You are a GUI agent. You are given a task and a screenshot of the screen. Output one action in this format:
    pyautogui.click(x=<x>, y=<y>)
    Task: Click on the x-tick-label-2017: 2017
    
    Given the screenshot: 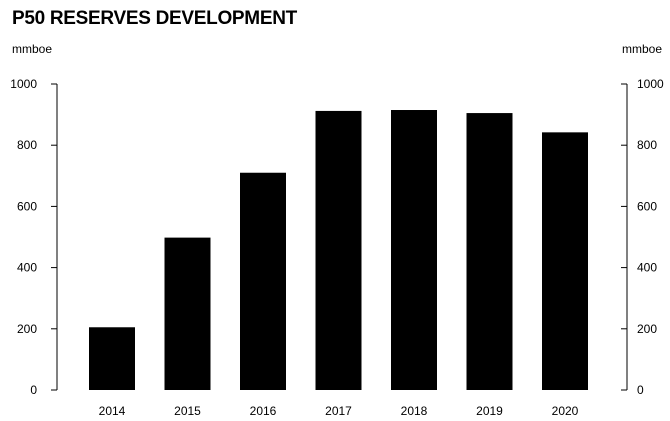 What is the action you would take?
    pyautogui.click(x=338, y=411)
    